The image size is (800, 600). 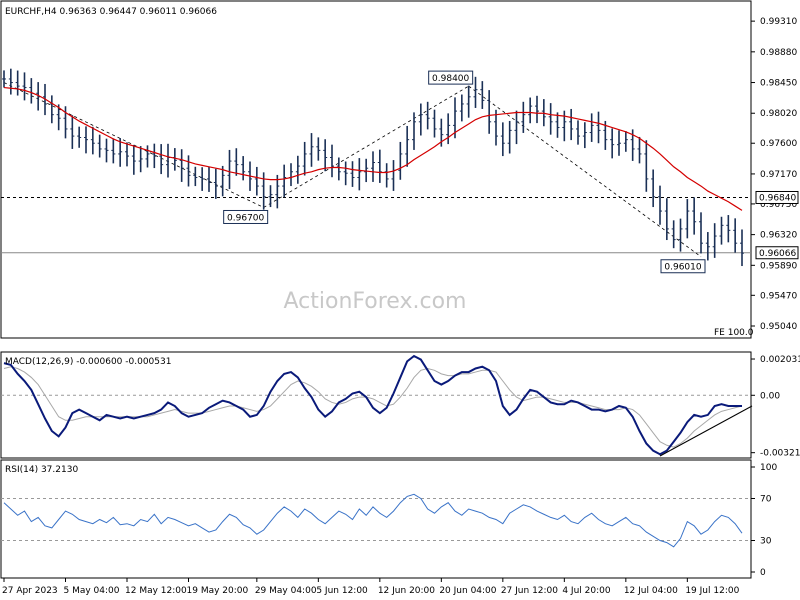 What do you see at coordinates (586, 591) in the screenshot?
I see `x-tick-label: 4 Jul 20:00` at bounding box center [586, 591].